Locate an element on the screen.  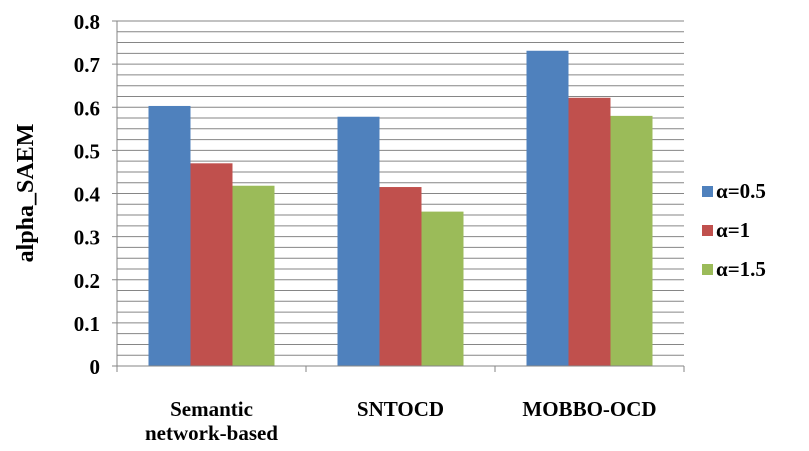
x-category-label: SNTOCD is located at coordinates (400, 409).